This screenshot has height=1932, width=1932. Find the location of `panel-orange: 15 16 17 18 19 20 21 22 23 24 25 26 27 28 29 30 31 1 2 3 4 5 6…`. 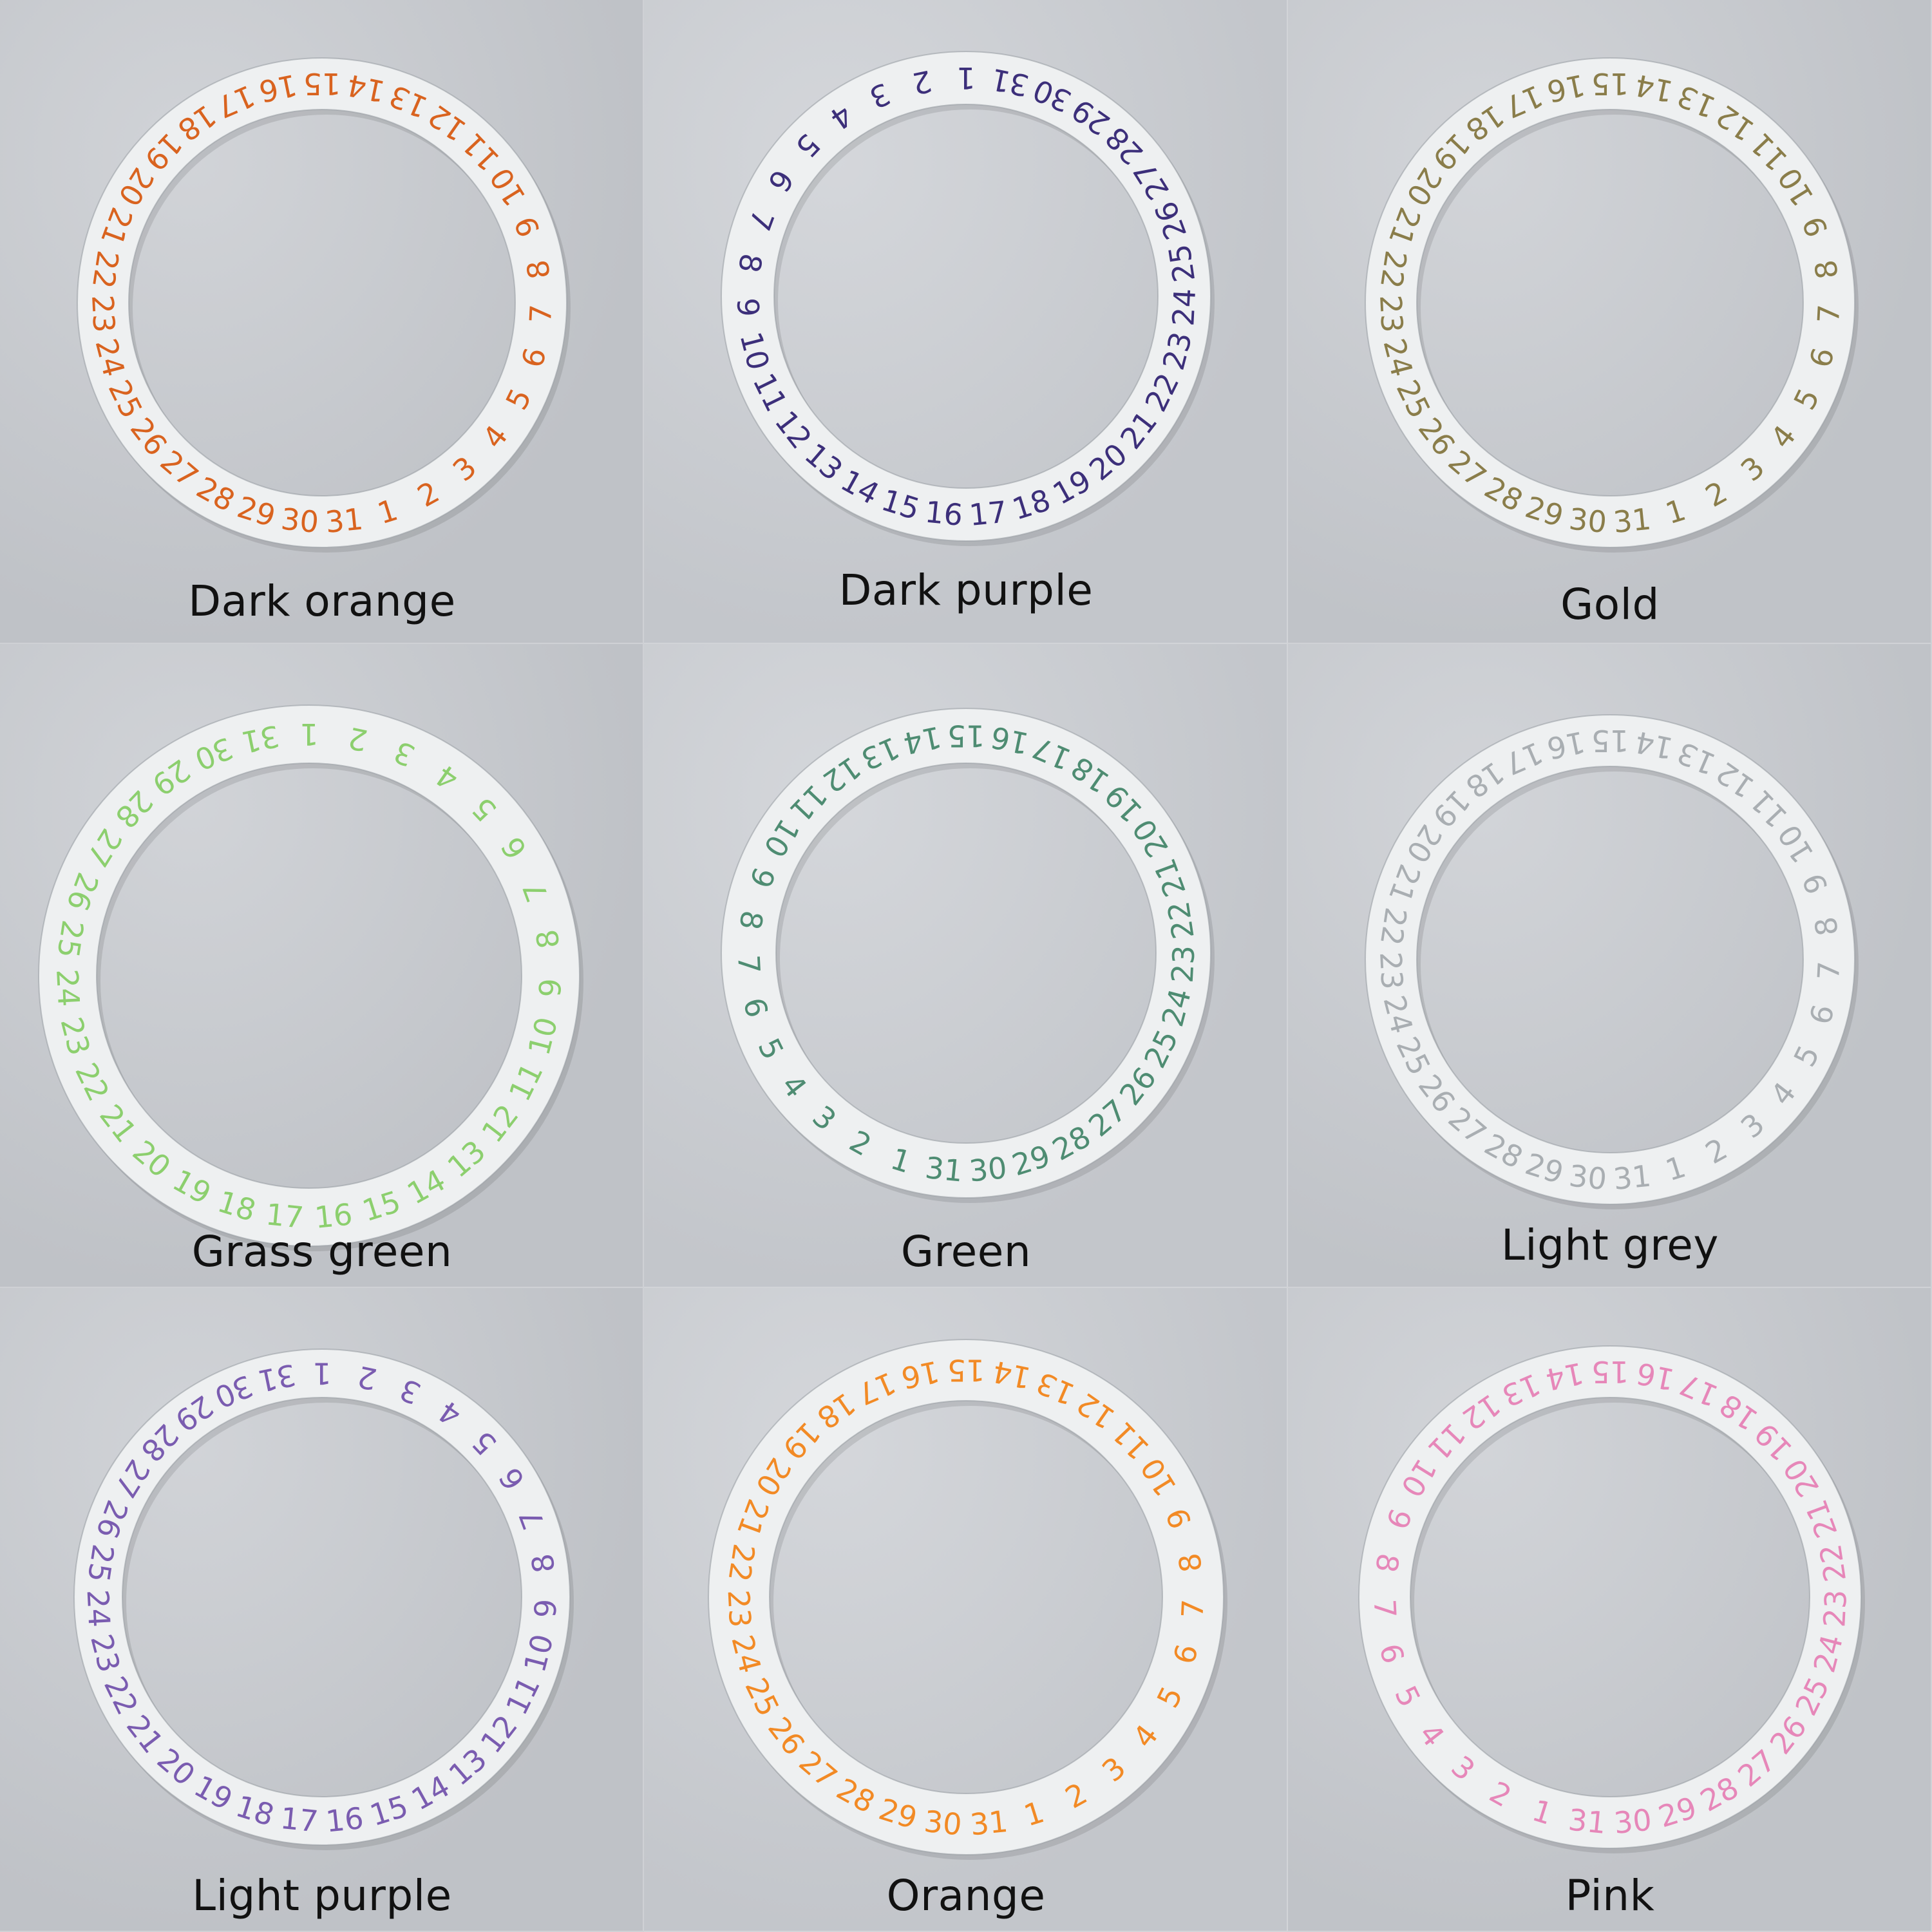

panel-orange: 15 16 17 18 19 20 21 22 23 24 25 26 27 28 29 30 31 1 2 3 4 5 6… is located at coordinates (966, 1610).